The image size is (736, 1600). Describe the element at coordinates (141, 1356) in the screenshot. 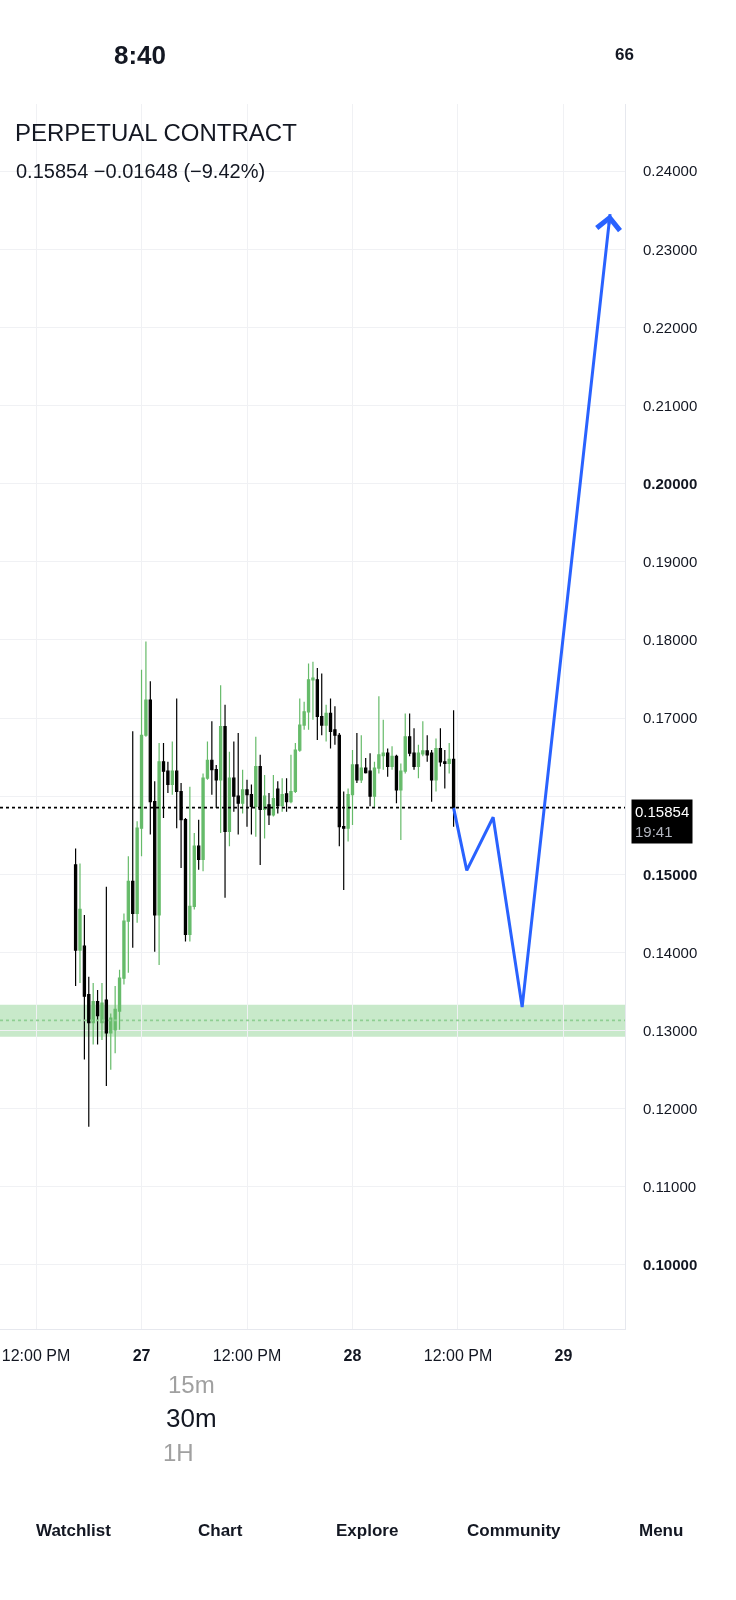

I see `x-tick-label: 27` at that location.